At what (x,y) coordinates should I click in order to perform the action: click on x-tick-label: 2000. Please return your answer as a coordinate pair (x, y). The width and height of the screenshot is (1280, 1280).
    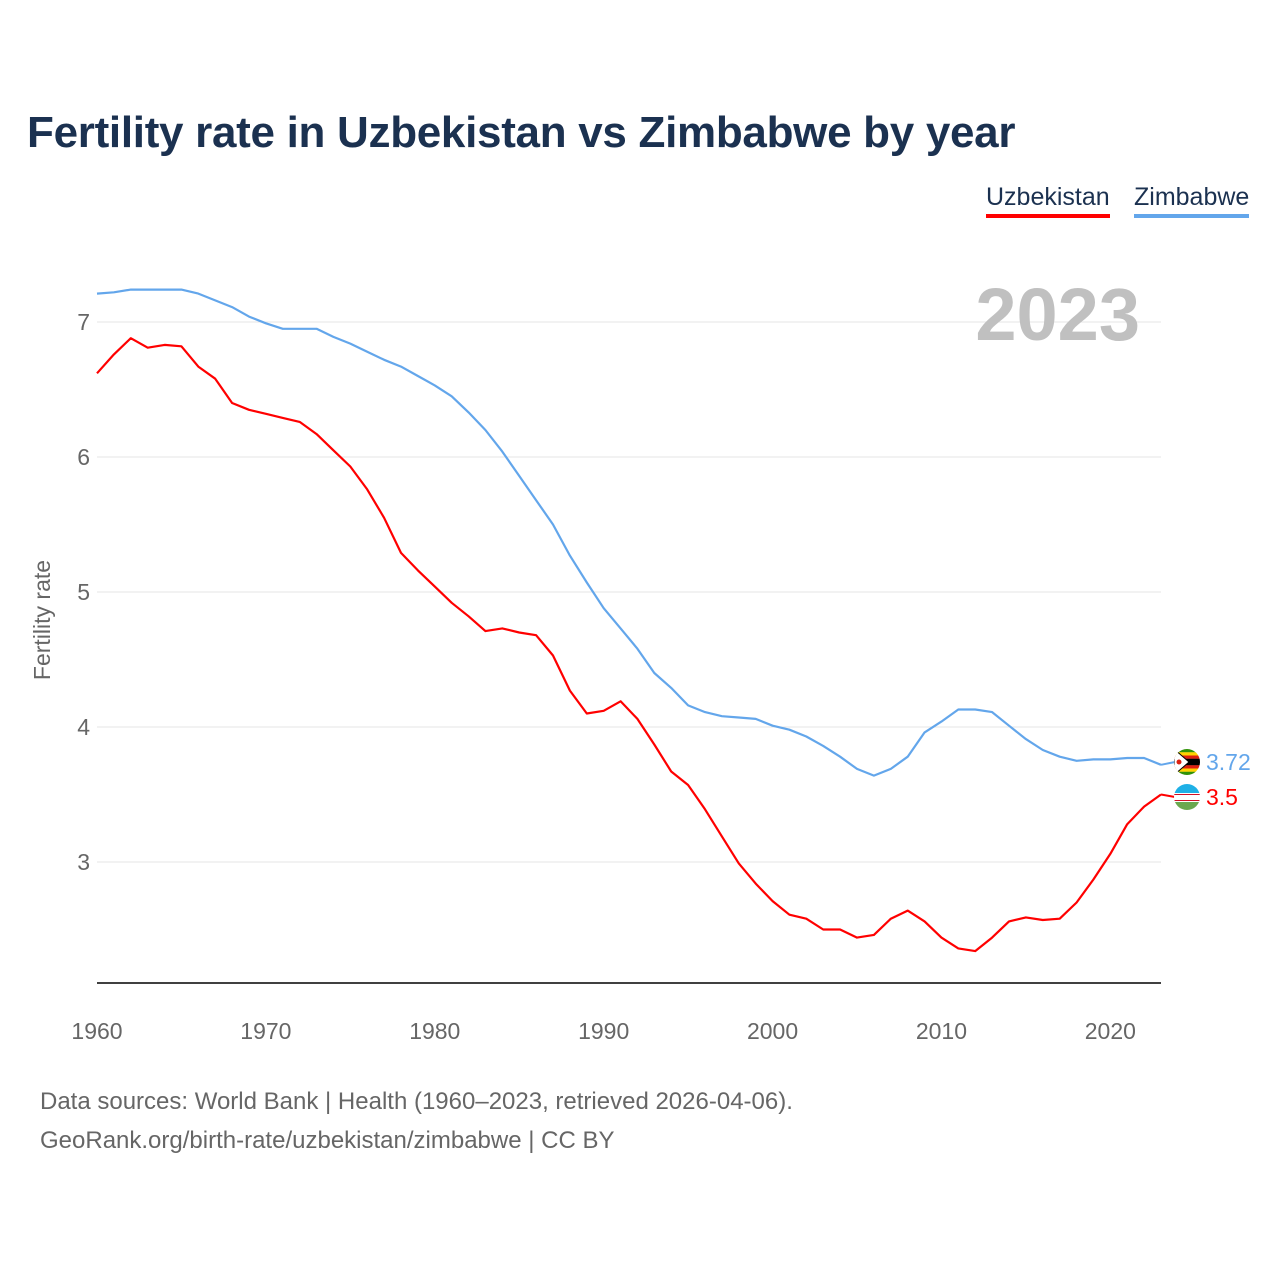
    Looking at the image, I should click on (772, 1031).